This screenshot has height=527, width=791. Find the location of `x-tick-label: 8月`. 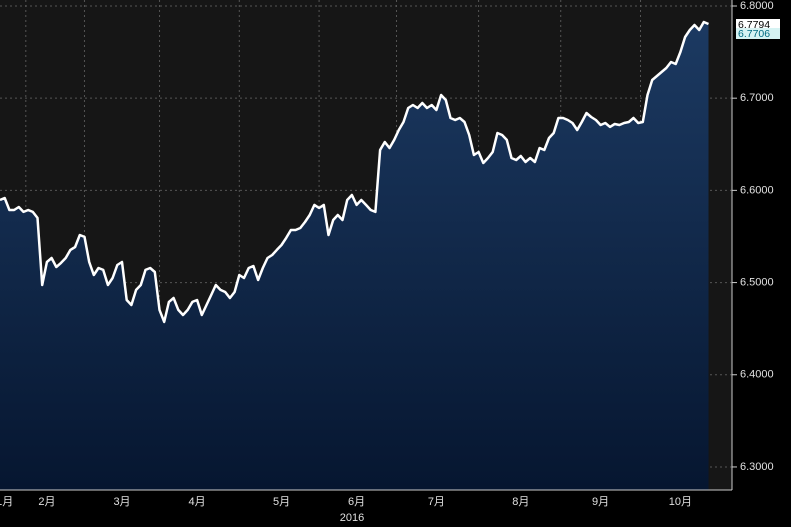

x-tick-label: 8月 is located at coordinates (520, 502).